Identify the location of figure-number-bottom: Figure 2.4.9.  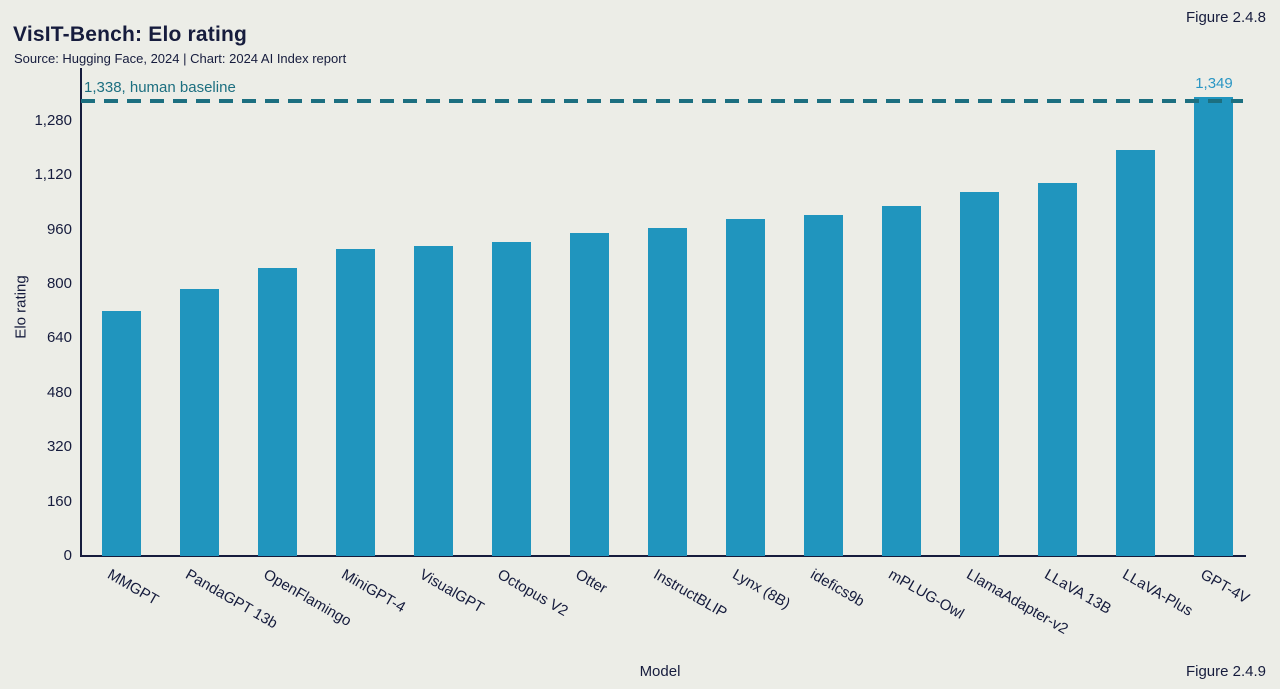
(1225, 671).